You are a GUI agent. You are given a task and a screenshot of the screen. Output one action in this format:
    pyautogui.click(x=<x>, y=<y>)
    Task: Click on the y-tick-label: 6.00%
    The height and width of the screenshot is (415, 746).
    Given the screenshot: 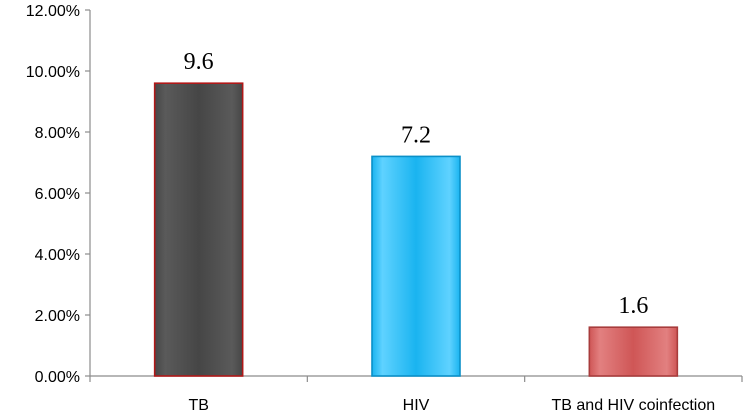 What is the action you would take?
    pyautogui.click(x=57, y=194)
    